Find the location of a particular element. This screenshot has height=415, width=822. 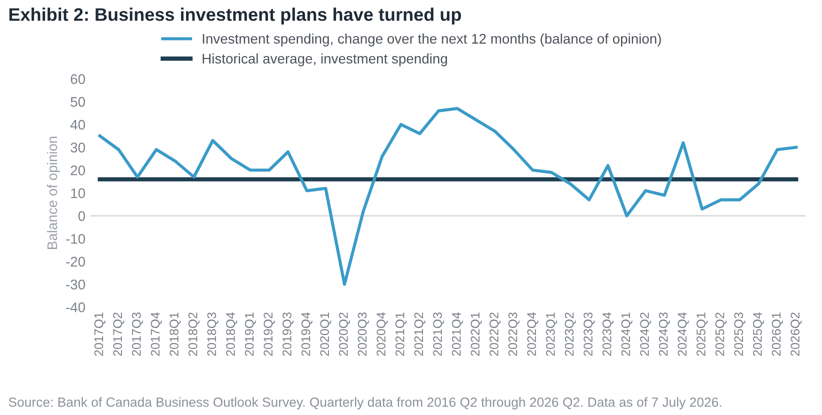

y-tick-label: 60 is located at coordinates (78, 79).